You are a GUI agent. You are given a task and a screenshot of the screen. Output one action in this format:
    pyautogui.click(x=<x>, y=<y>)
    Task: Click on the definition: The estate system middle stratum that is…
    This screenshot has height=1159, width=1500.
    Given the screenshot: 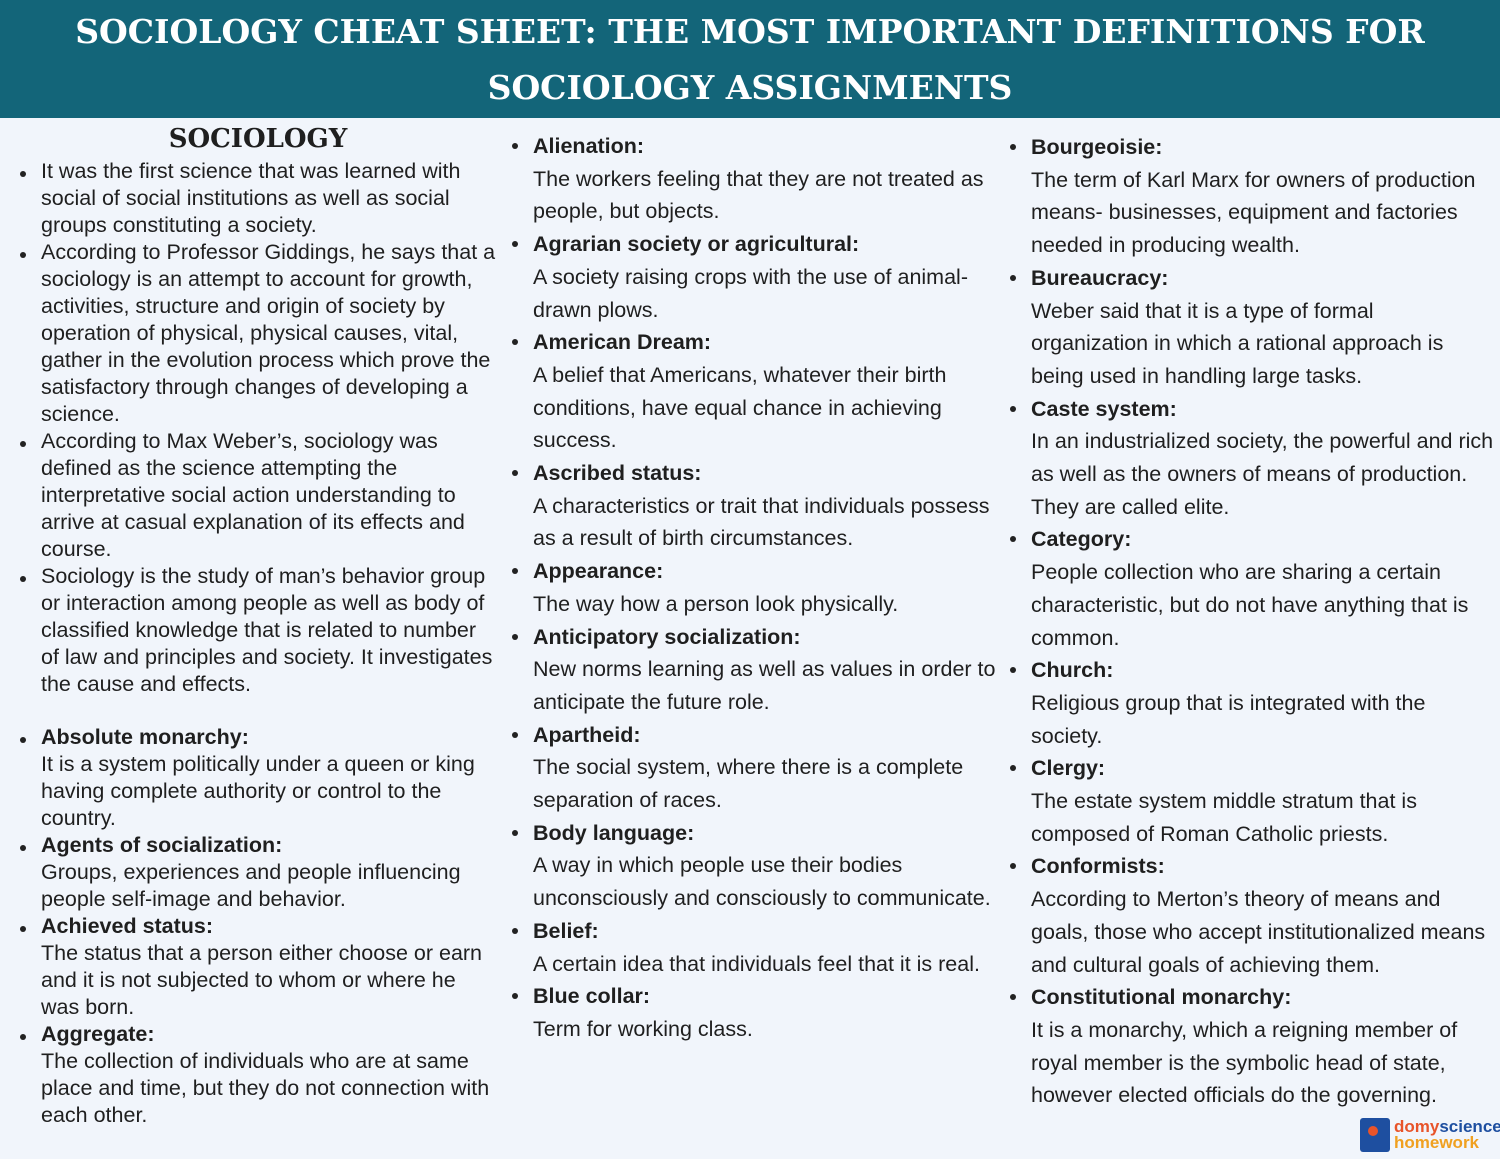 What is the action you would take?
    pyautogui.click(x=1224, y=817)
    